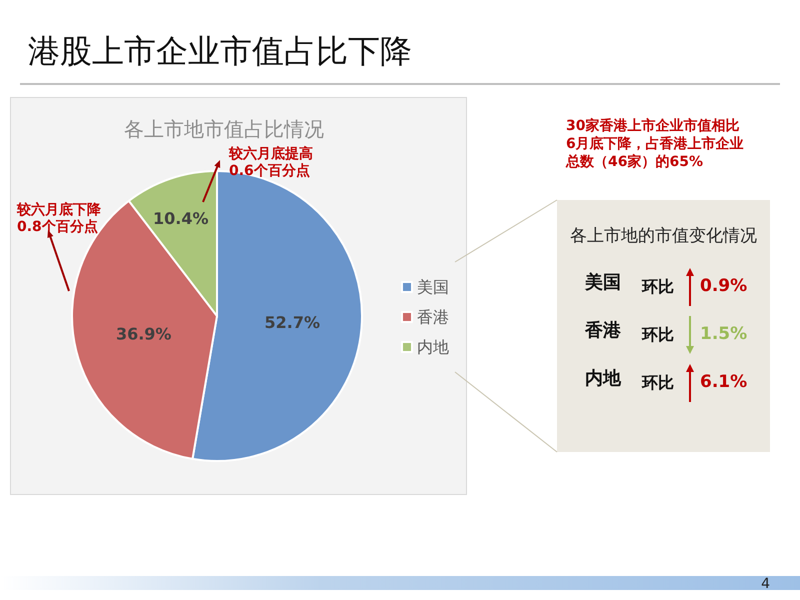 The height and width of the screenshot is (600, 800). I want to click on text: 各上市地的市值变化情况, so click(663, 236).